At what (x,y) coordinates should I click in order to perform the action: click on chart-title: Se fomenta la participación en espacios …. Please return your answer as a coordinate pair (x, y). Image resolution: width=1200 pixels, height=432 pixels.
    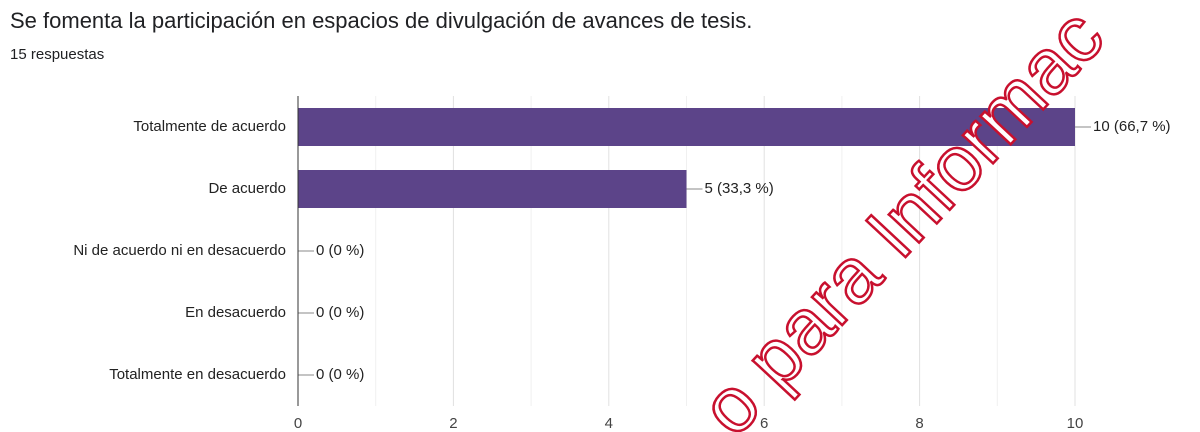
    Looking at the image, I should click on (381, 20).